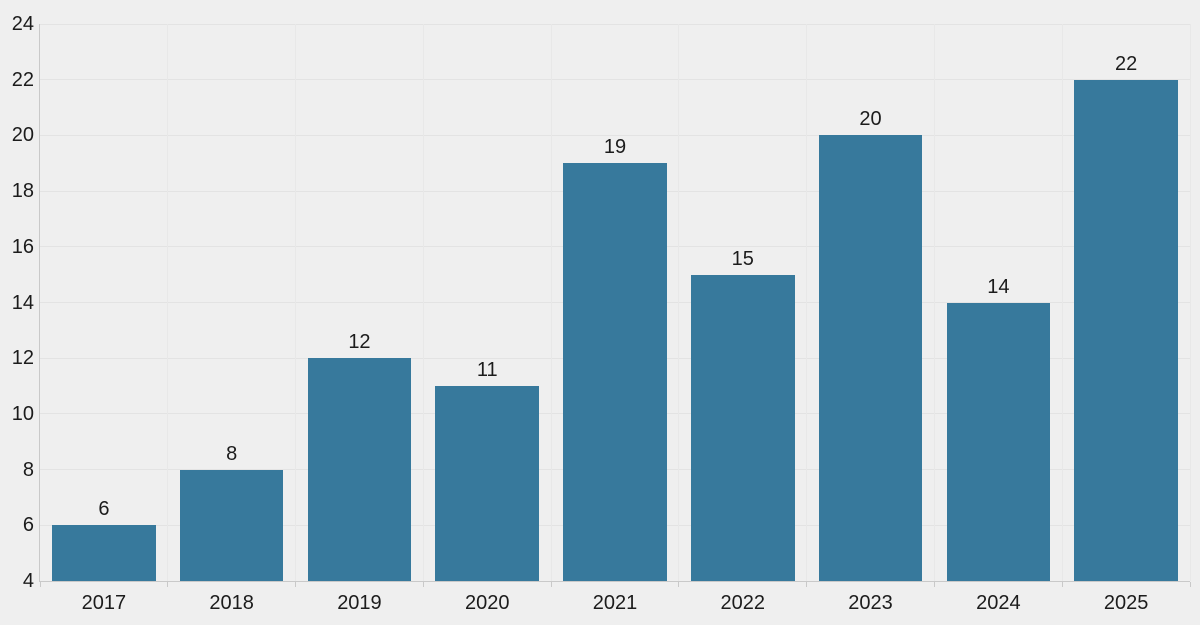 Image resolution: width=1200 pixels, height=625 pixels. What do you see at coordinates (28, 581) in the screenshot?
I see `y-axis-label: 4` at bounding box center [28, 581].